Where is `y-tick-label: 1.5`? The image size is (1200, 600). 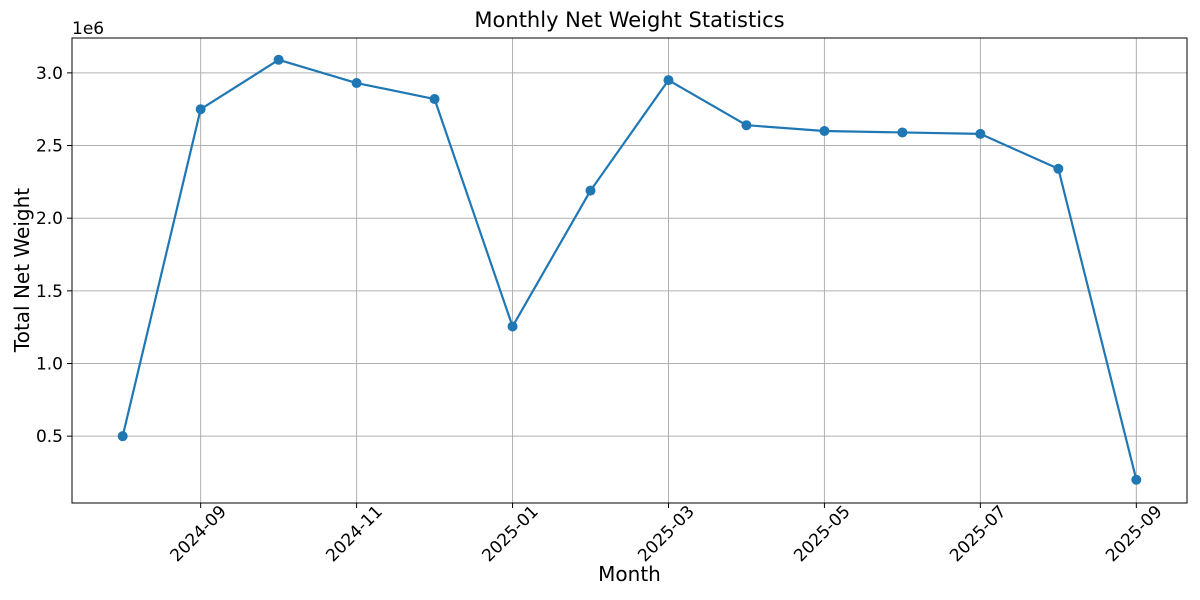 y-tick-label: 1.5 is located at coordinates (49, 292).